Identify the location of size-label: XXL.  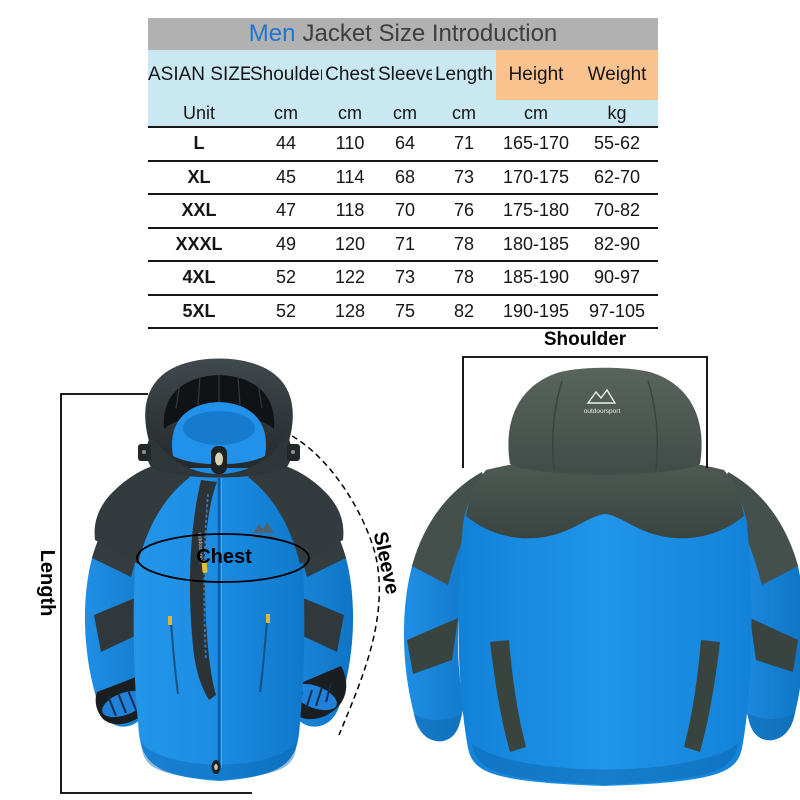
(199, 211).